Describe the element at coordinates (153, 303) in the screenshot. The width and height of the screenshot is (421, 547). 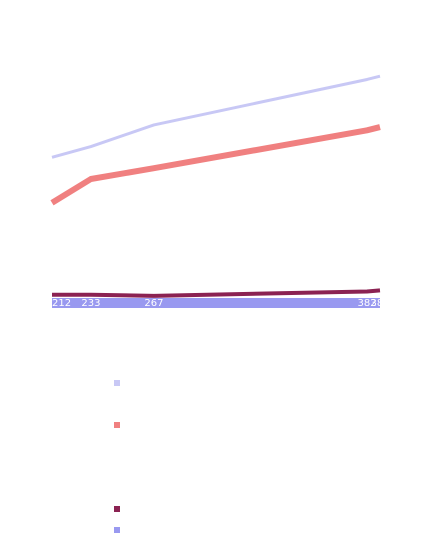
I see `x-label-267: 267` at that location.